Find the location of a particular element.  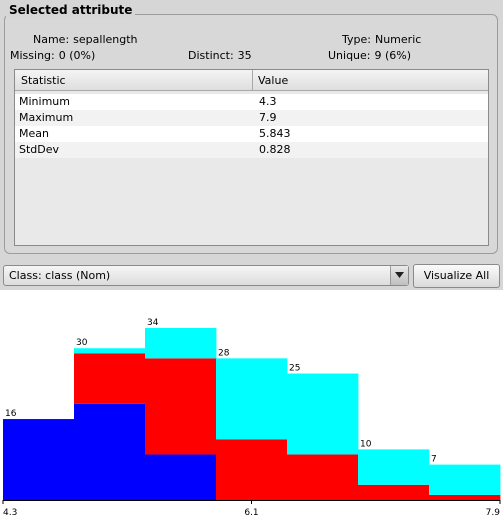

bar-count-label: 7 is located at coordinates (434, 460).